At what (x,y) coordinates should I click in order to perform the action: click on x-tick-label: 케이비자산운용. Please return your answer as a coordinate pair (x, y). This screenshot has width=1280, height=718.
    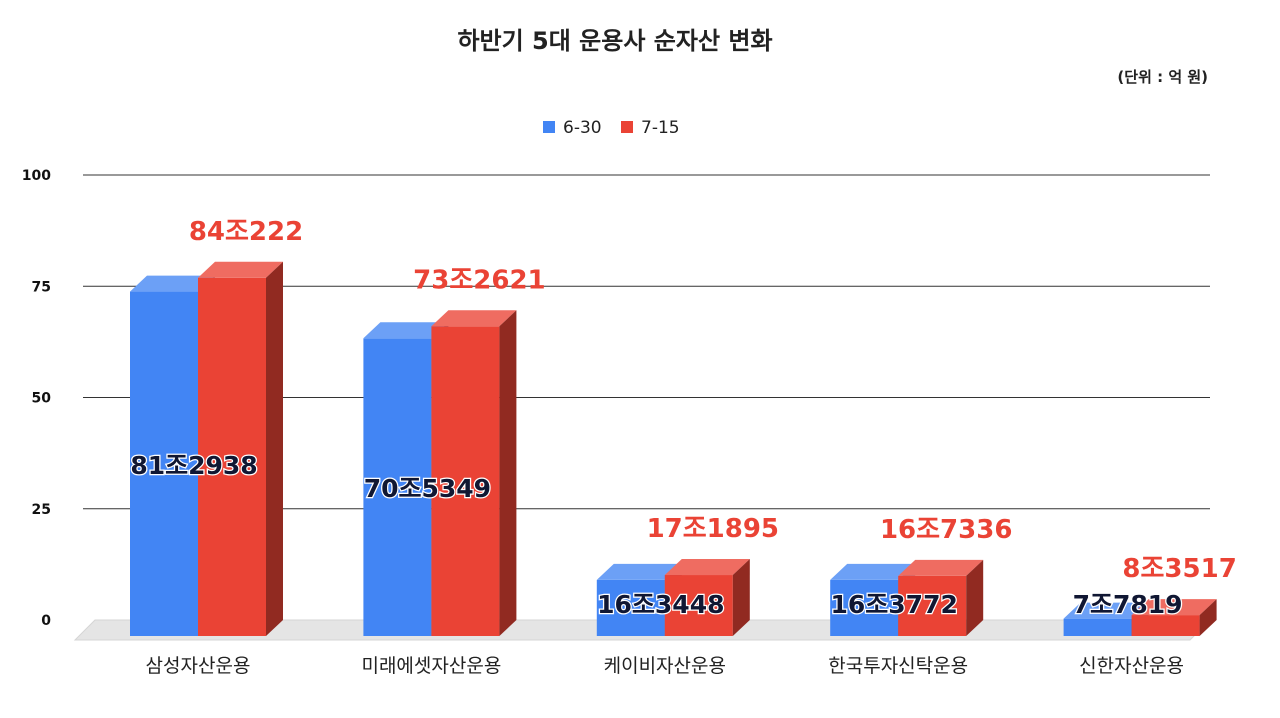
    Looking at the image, I should click on (665, 666).